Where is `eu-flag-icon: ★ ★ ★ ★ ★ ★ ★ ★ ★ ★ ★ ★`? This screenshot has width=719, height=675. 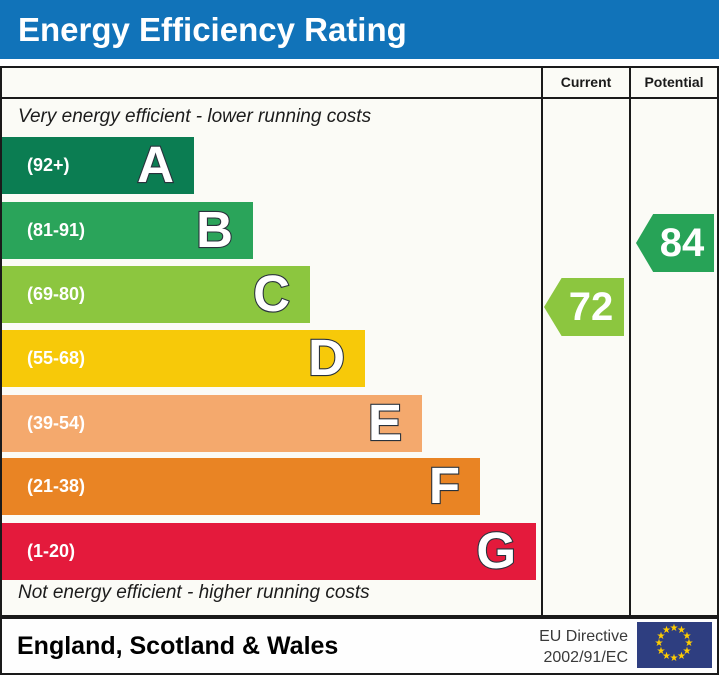 eu-flag-icon: ★ ★ ★ ★ ★ ★ ★ ★ ★ ★ ★ ★ is located at coordinates (674, 645).